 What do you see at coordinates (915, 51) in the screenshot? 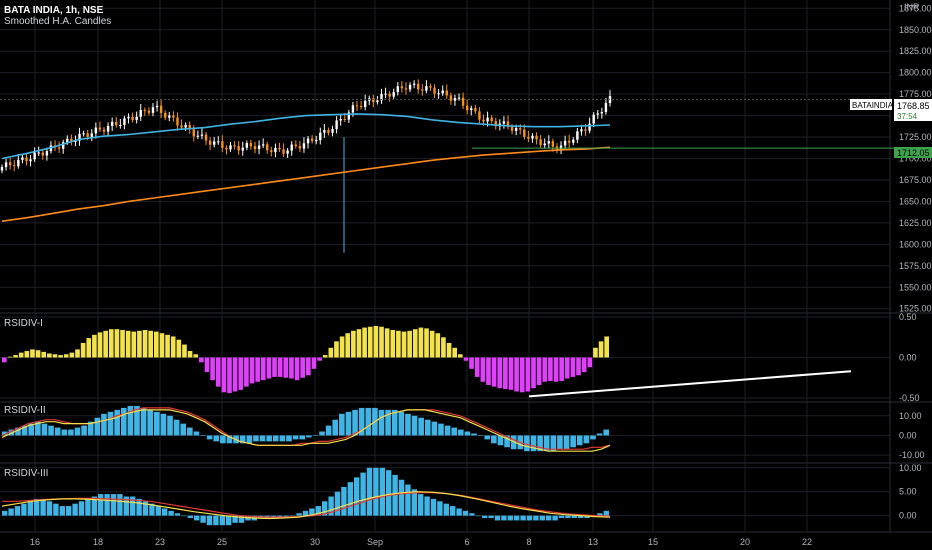
I see `y-tick-label: 1825.00` at bounding box center [915, 51].